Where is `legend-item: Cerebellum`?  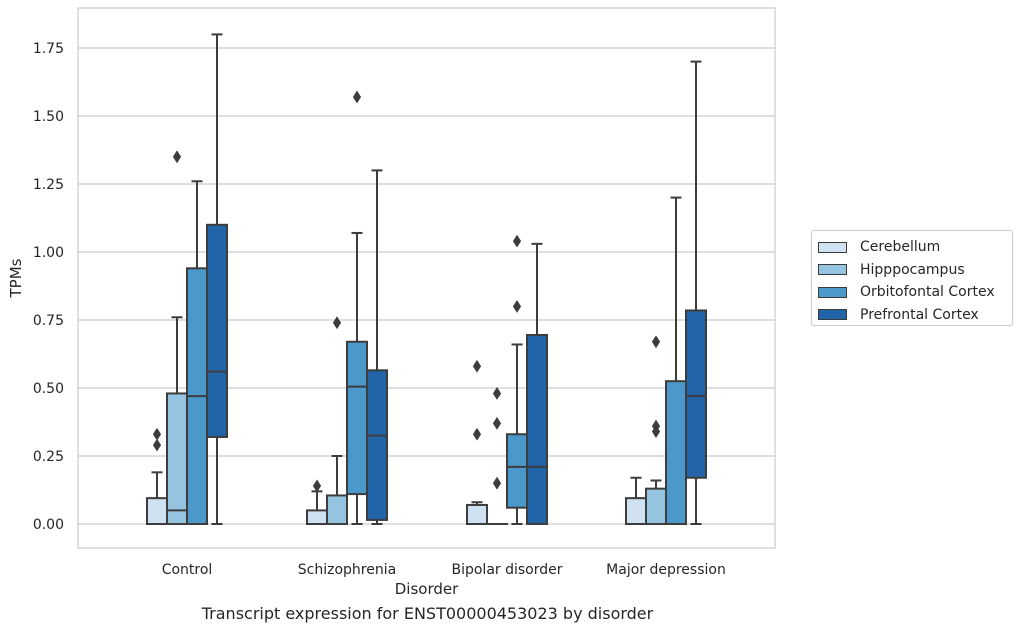
legend-item: Cerebellum is located at coordinates (915, 247).